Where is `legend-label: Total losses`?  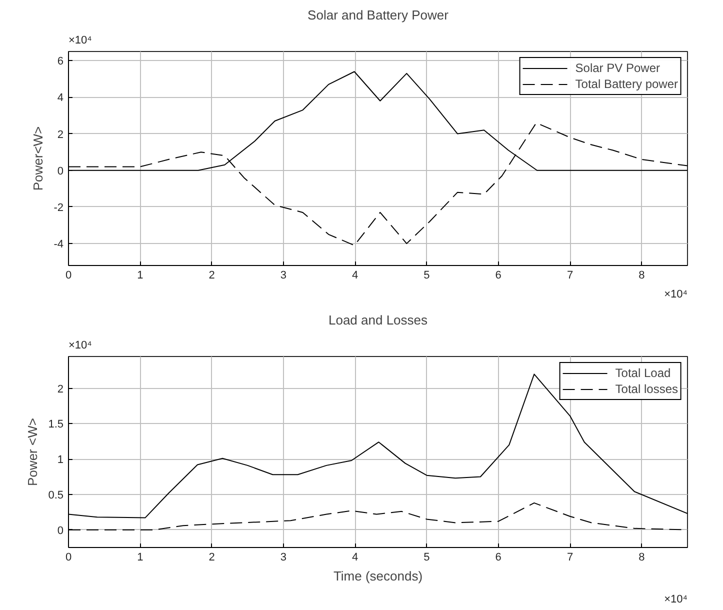
legend-label: Total losses is located at coordinates (646, 389).